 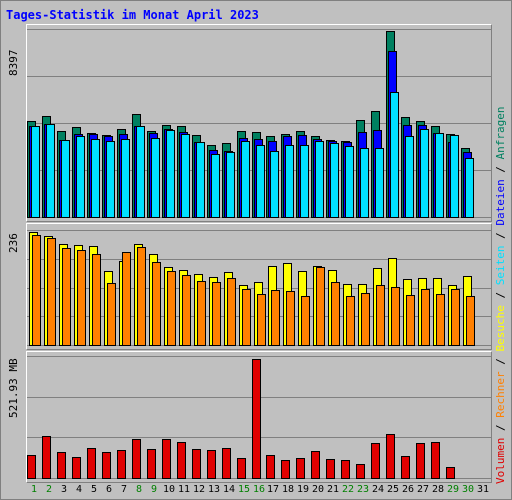 What do you see at coordinates (154, 489) in the screenshot?
I see `x-tick-label-day-9: 9` at bounding box center [154, 489].